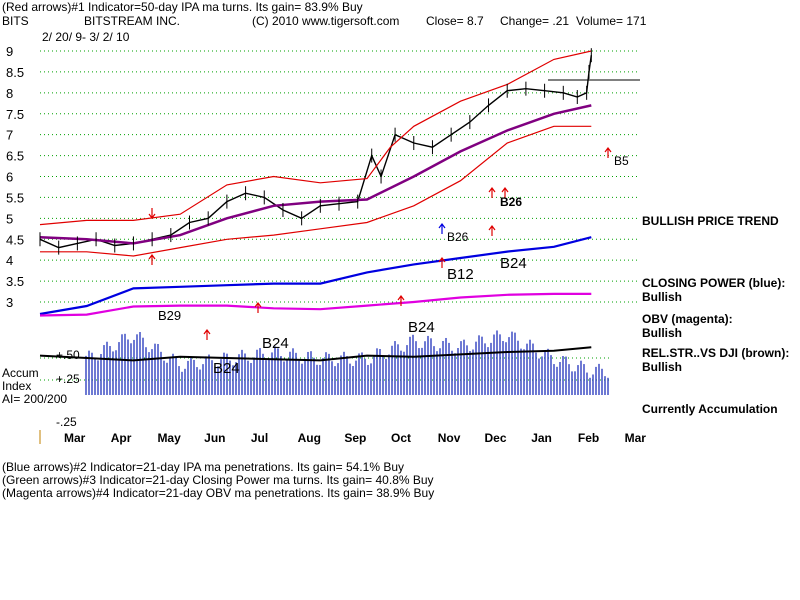 The height and width of the screenshot is (600, 800). What do you see at coordinates (9, 51) in the screenshot?
I see `y-tick-label: 9` at bounding box center [9, 51].